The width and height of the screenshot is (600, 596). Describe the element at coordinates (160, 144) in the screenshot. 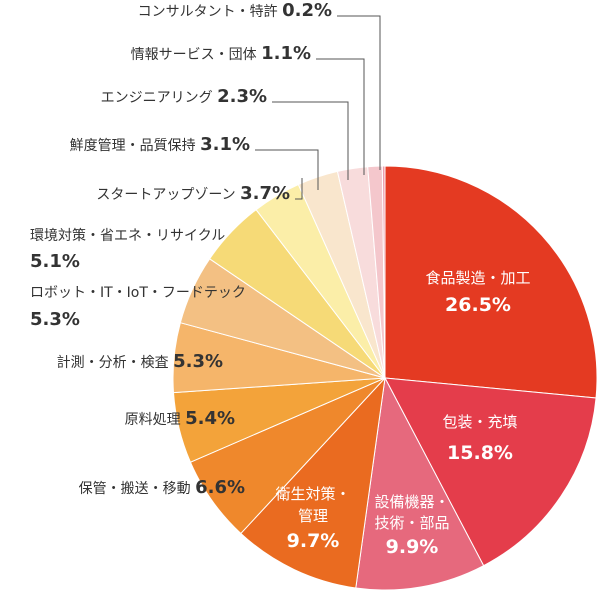

I see `slice-label: 鮮度管理・品質保持 3.1%` at that location.